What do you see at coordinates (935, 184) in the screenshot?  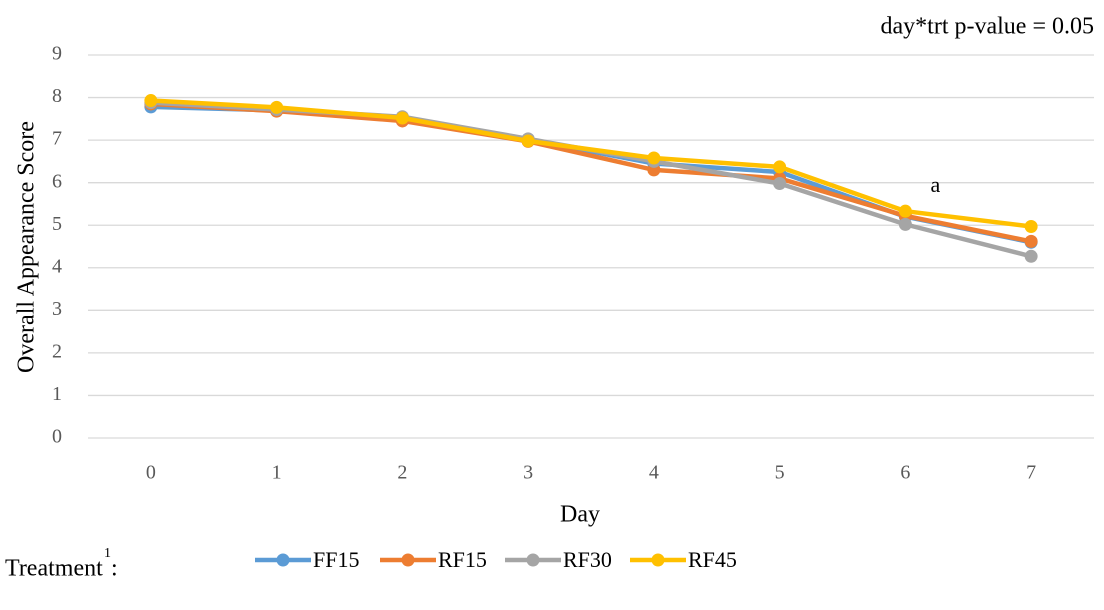 I see `annotation: a` at bounding box center [935, 184].